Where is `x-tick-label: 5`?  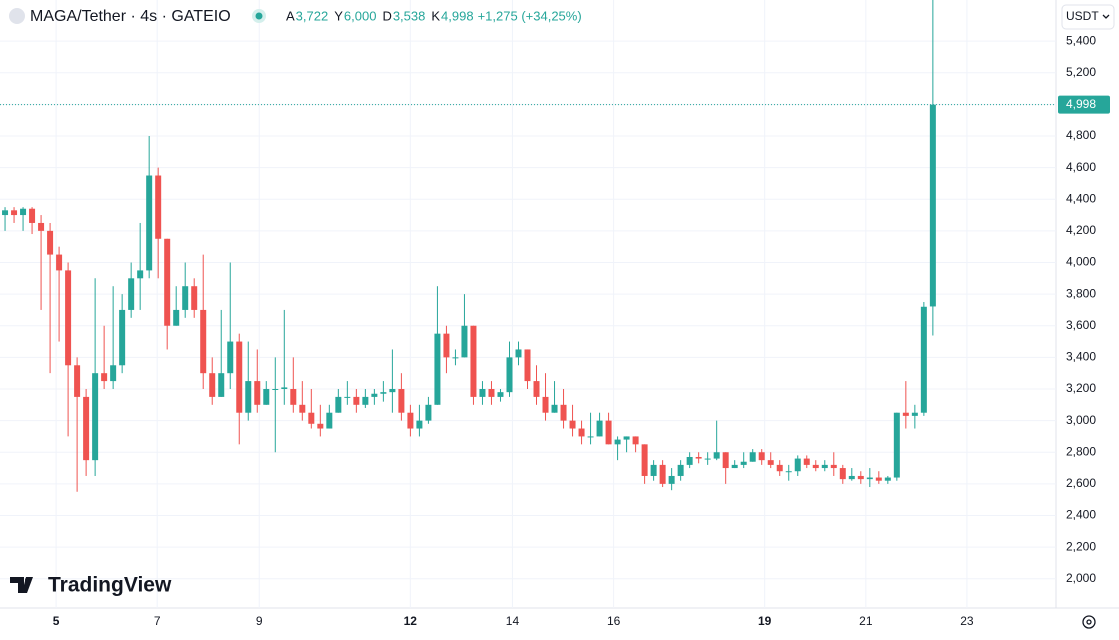 x-tick-label: 5 is located at coordinates (56, 621).